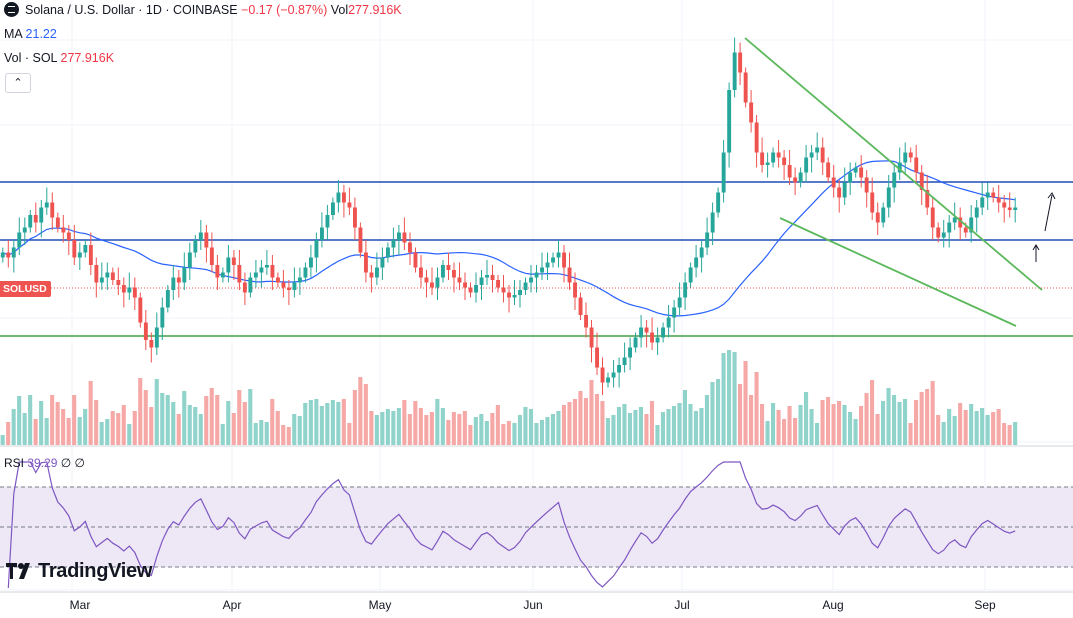  What do you see at coordinates (11, 9) in the screenshot?
I see `solana-logo-icon` at bounding box center [11, 9].